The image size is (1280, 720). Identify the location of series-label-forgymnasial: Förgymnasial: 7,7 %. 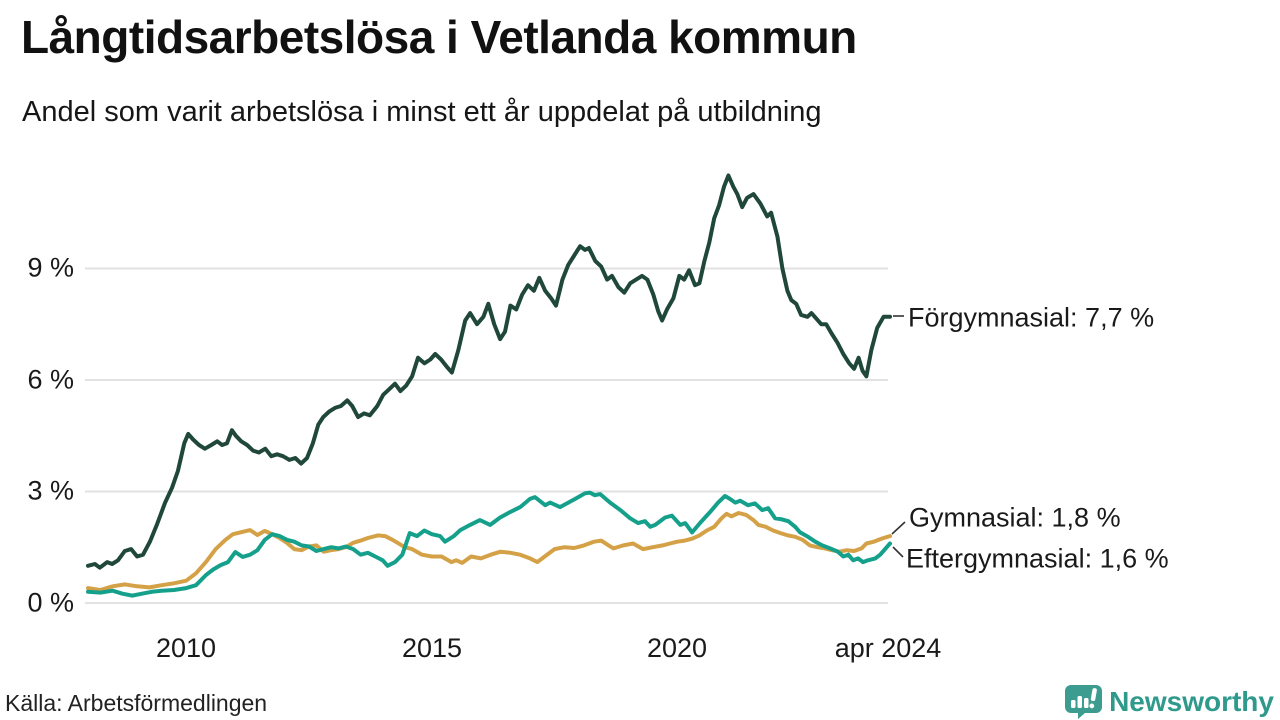
(1031, 317).